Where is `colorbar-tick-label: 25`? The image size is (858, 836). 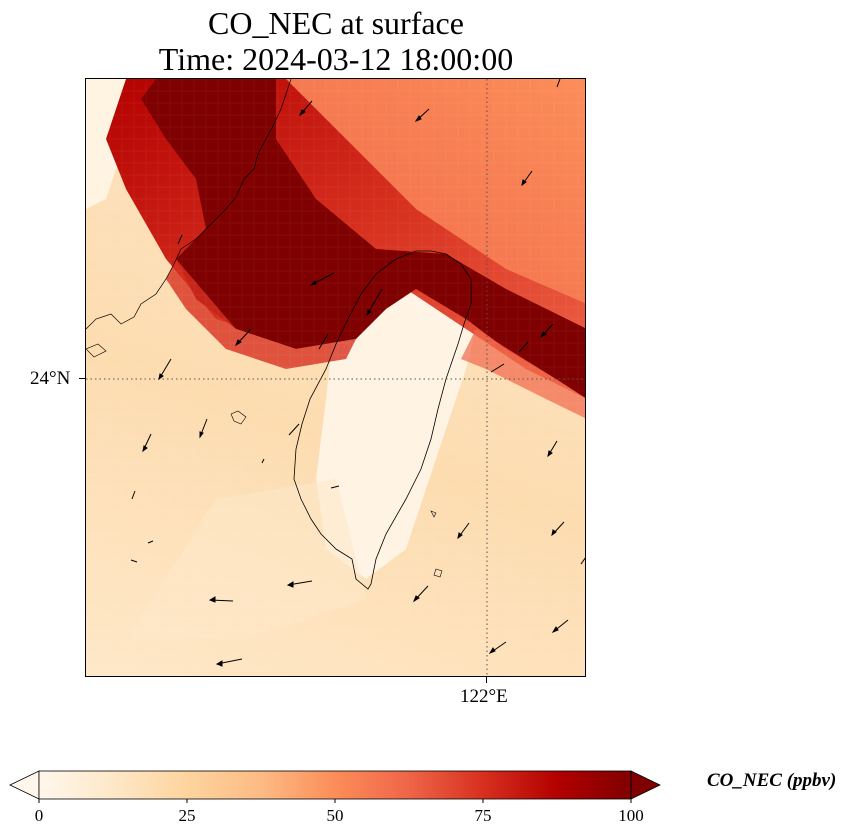 colorbar-tick-label: 25 is located at coordinates (187, 815).